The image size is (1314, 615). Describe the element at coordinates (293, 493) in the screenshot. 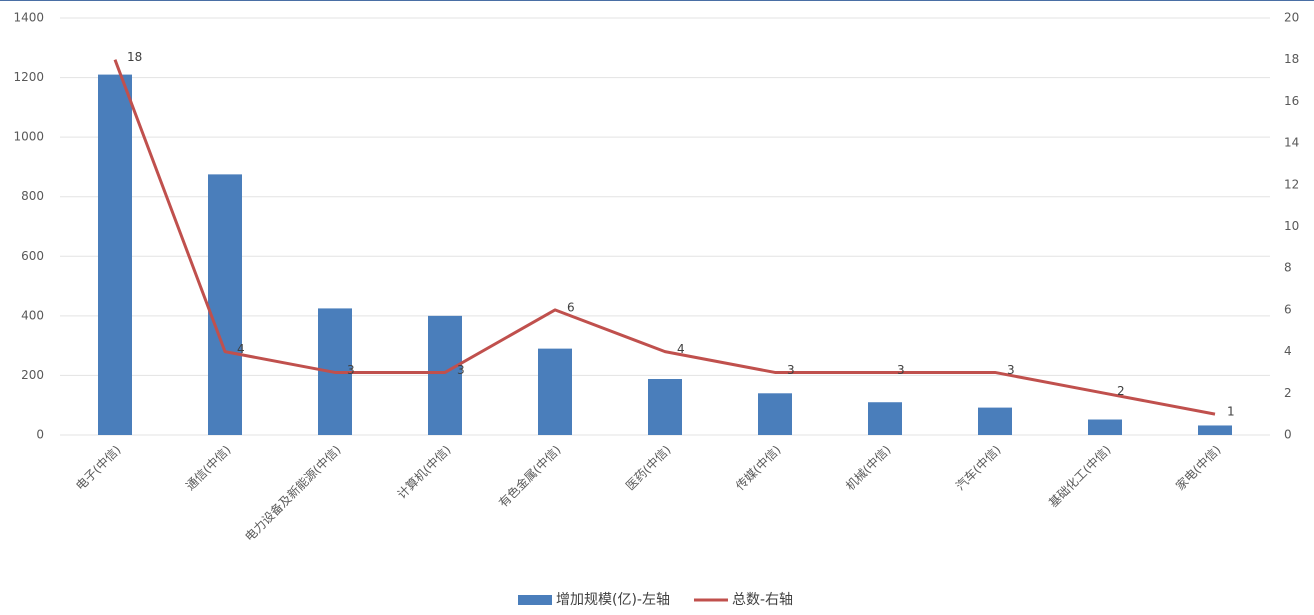

I see `x-tick-label: 电力设备及新能源(中信)` at that location.